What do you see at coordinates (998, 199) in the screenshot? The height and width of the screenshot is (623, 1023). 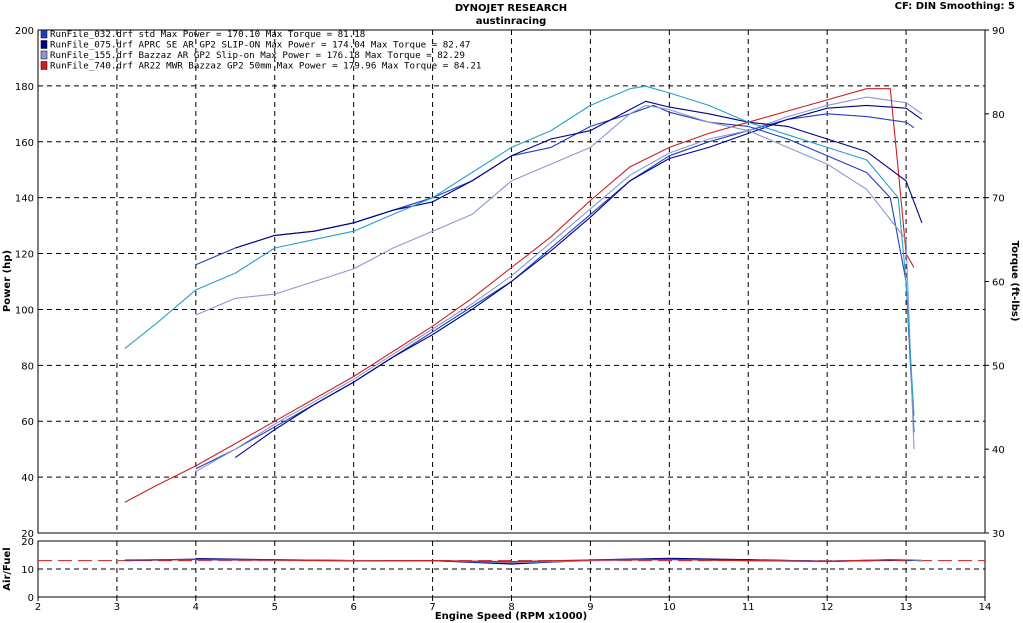 I see `y2-tick-label: 70` at bounding box center [998, 199].